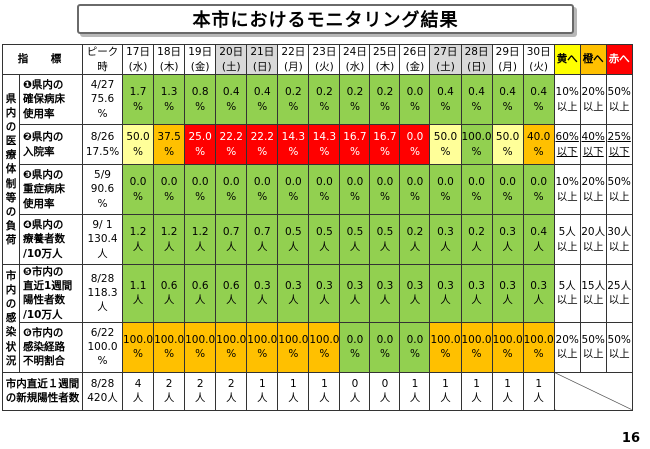 This screenshot has height=449, width=650. Describe the element at coordinates (102, 225) in the screenshot. I see `peak-line: 9/ 1` at that location.